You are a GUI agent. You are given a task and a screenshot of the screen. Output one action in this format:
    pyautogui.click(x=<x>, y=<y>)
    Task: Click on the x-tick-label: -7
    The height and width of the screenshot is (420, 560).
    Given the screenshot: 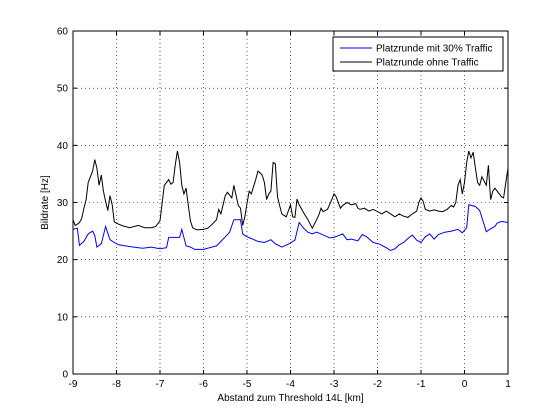 What is the action you would take?
    pyautogui.click(x=160, y=384)
    